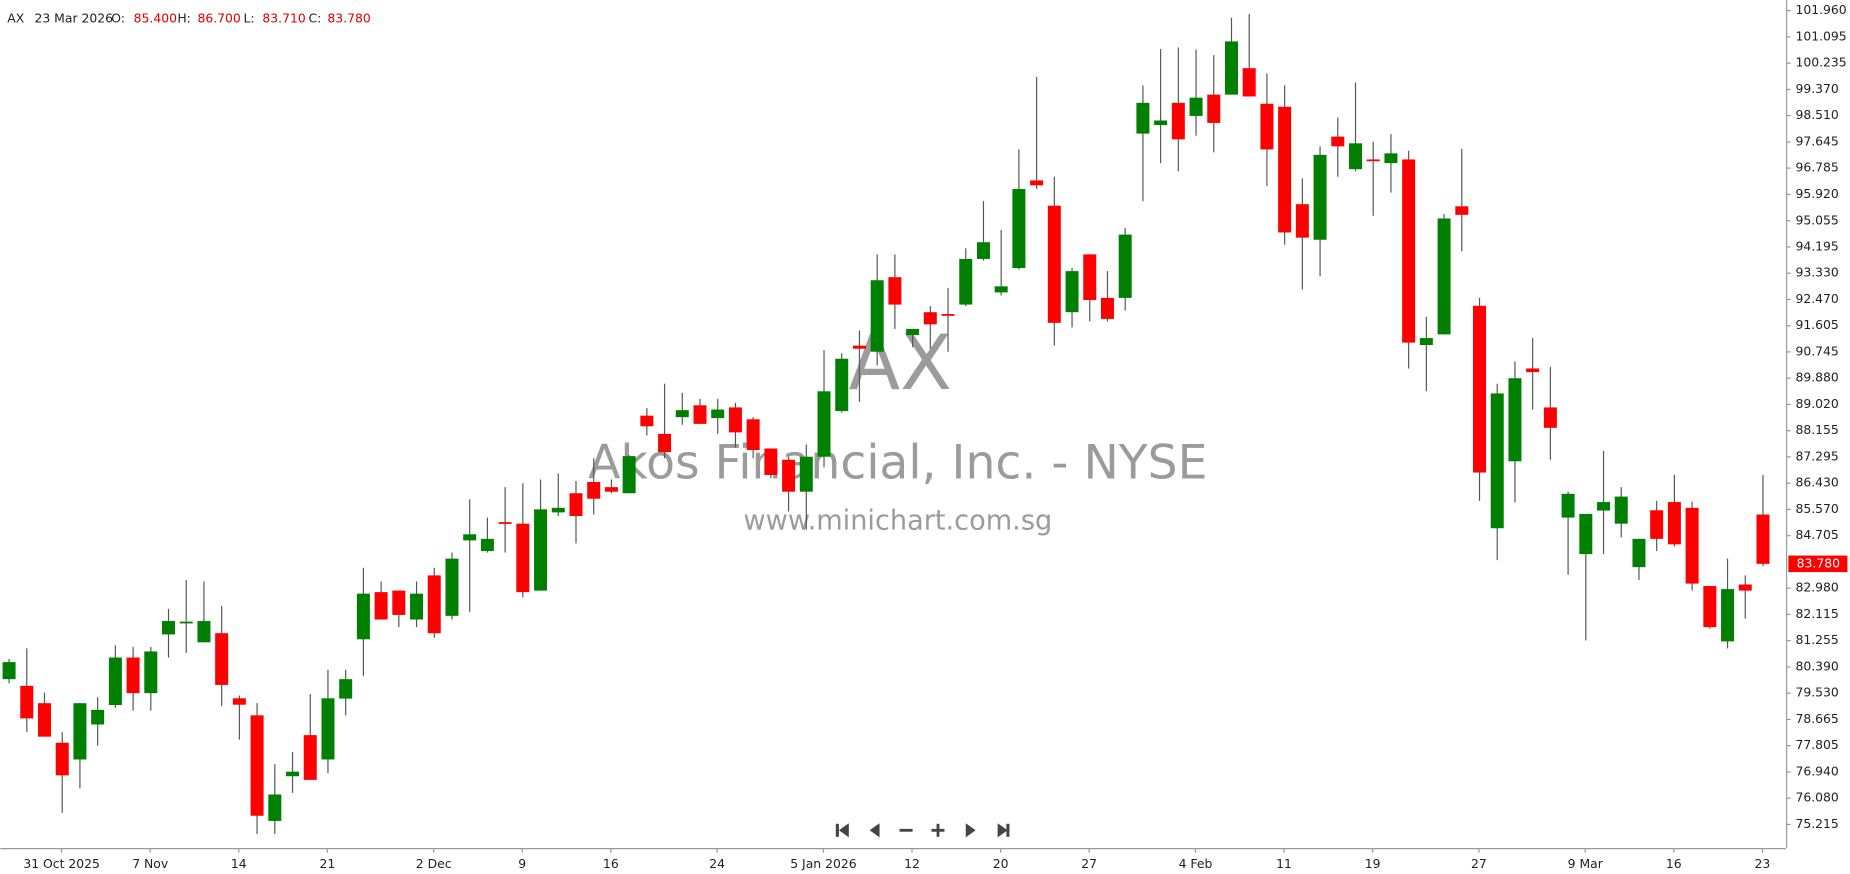 This screenshot has height=874, width=1850. What do you see at coordinates (897, 462) in the screenshot?
I see `watermark-name: Akos Financial, Inc. - NYSE` at bounding box center [897, 462].